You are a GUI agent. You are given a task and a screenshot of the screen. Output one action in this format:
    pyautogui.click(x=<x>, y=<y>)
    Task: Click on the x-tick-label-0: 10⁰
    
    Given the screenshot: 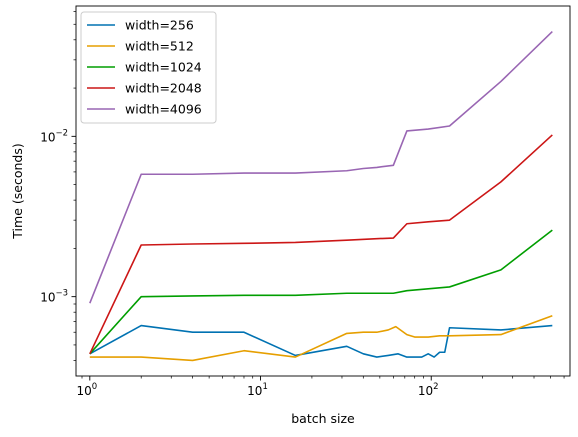 What is the action you would take?
    pyautogui.click(x=86, y=390)
    